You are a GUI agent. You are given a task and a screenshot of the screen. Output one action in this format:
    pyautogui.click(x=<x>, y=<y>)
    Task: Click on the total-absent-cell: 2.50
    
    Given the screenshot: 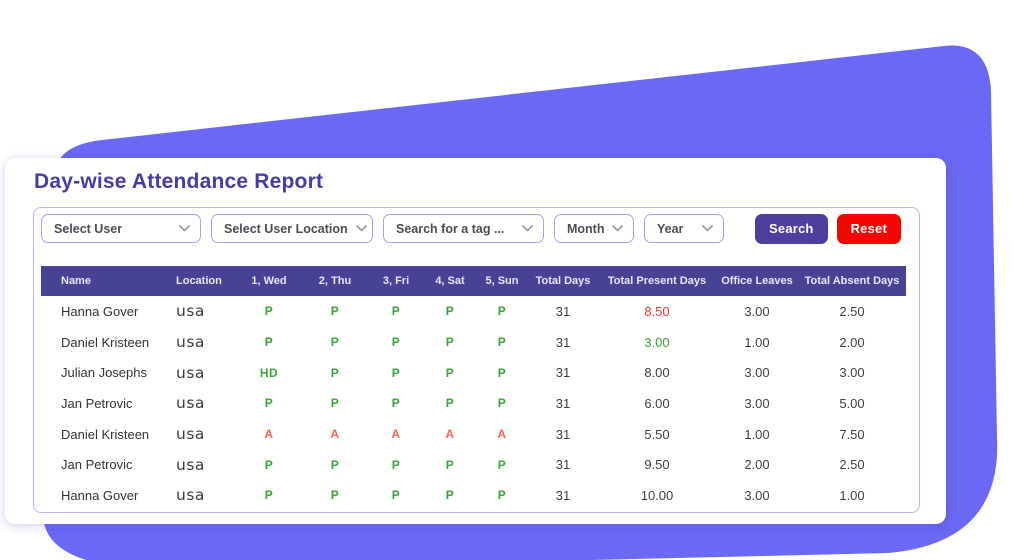 What is the action you would take?
    pyautogui.click(x=852, y=465)
    